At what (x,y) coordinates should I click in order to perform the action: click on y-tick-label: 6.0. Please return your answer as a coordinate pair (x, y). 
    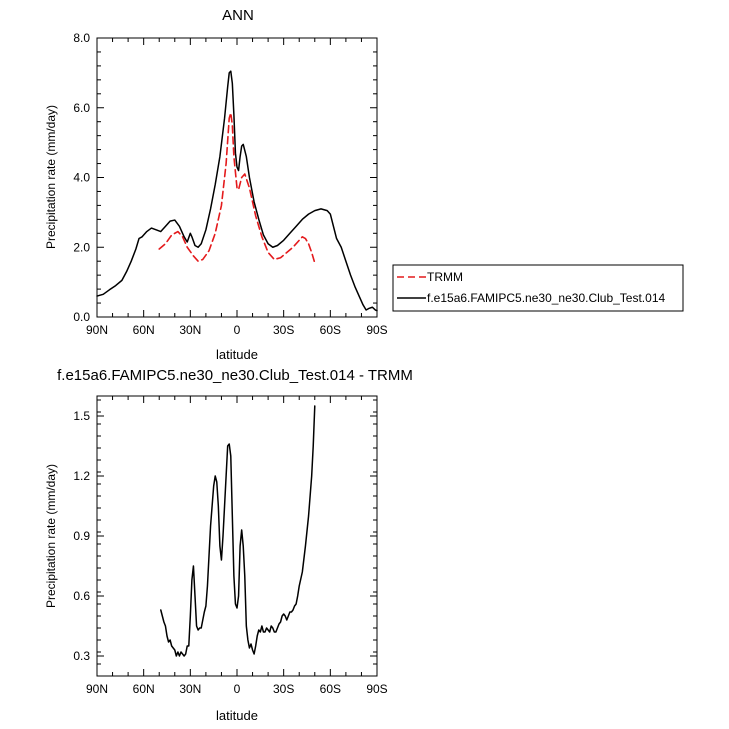
    Looking at the image, I should click on (81, 108).